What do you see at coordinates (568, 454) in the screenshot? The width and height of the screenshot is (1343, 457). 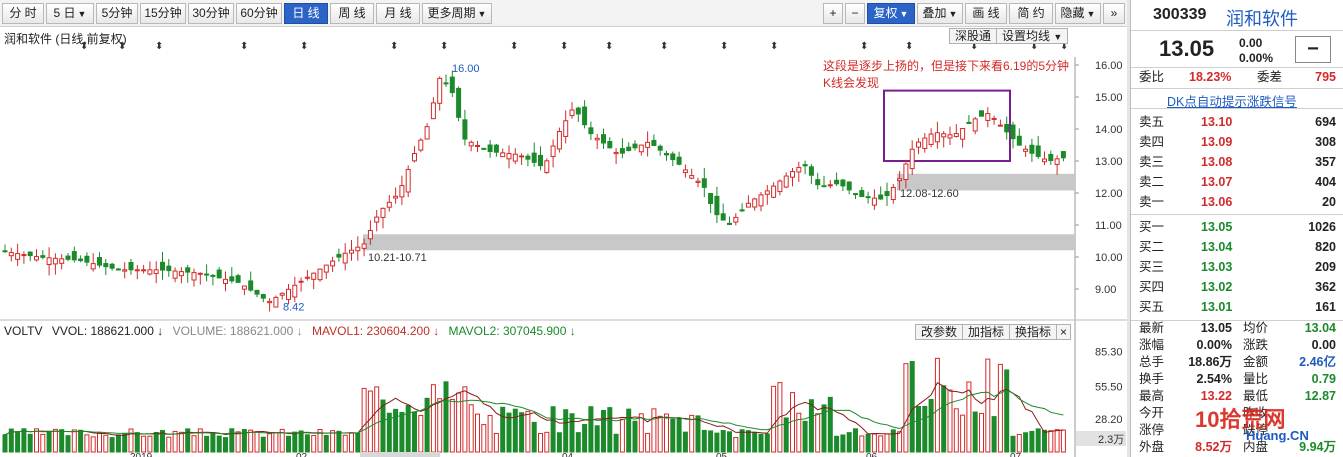 I see `x-tick-label: 04` at bounding box center [568, 454].